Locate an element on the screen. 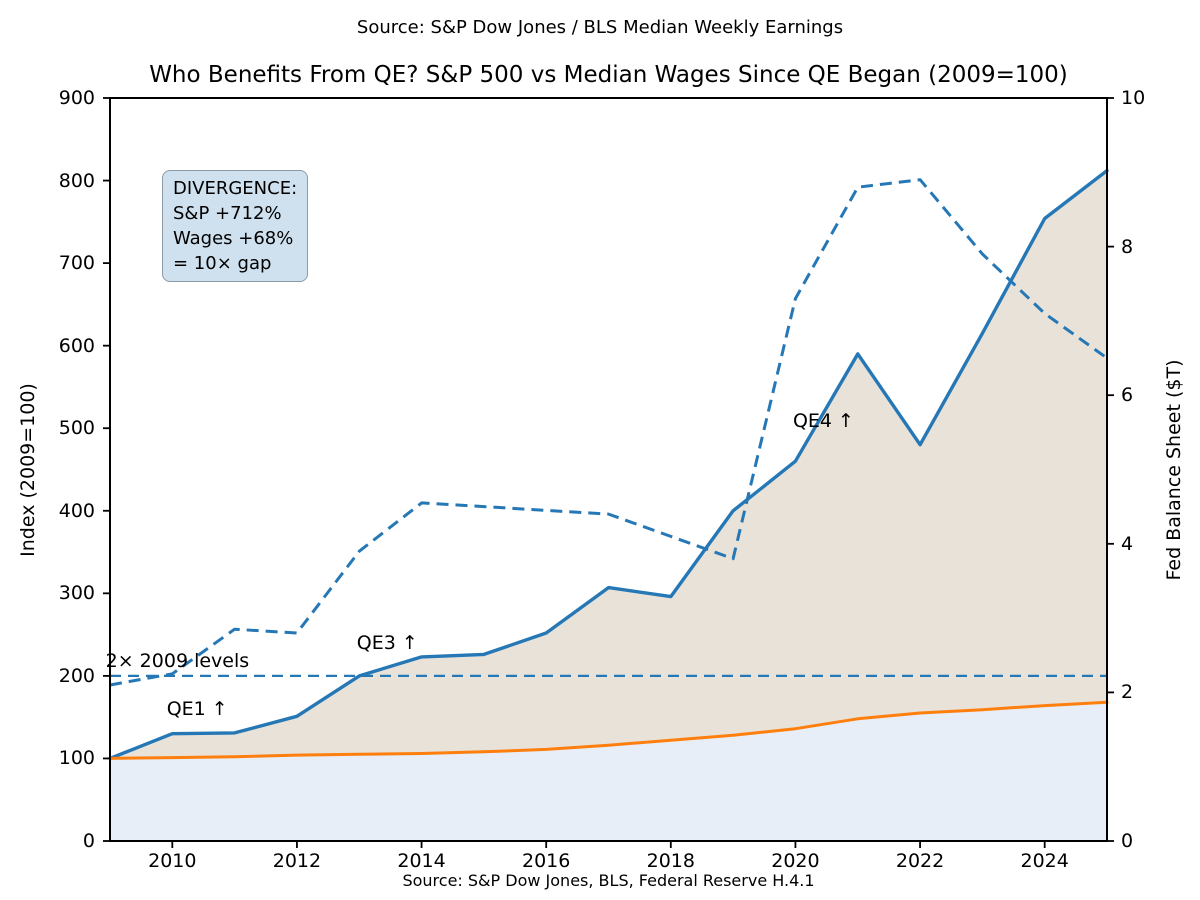 The image size is (1200, 900). note-line: DIVERGENCE: is located at coordinates (235, 188).